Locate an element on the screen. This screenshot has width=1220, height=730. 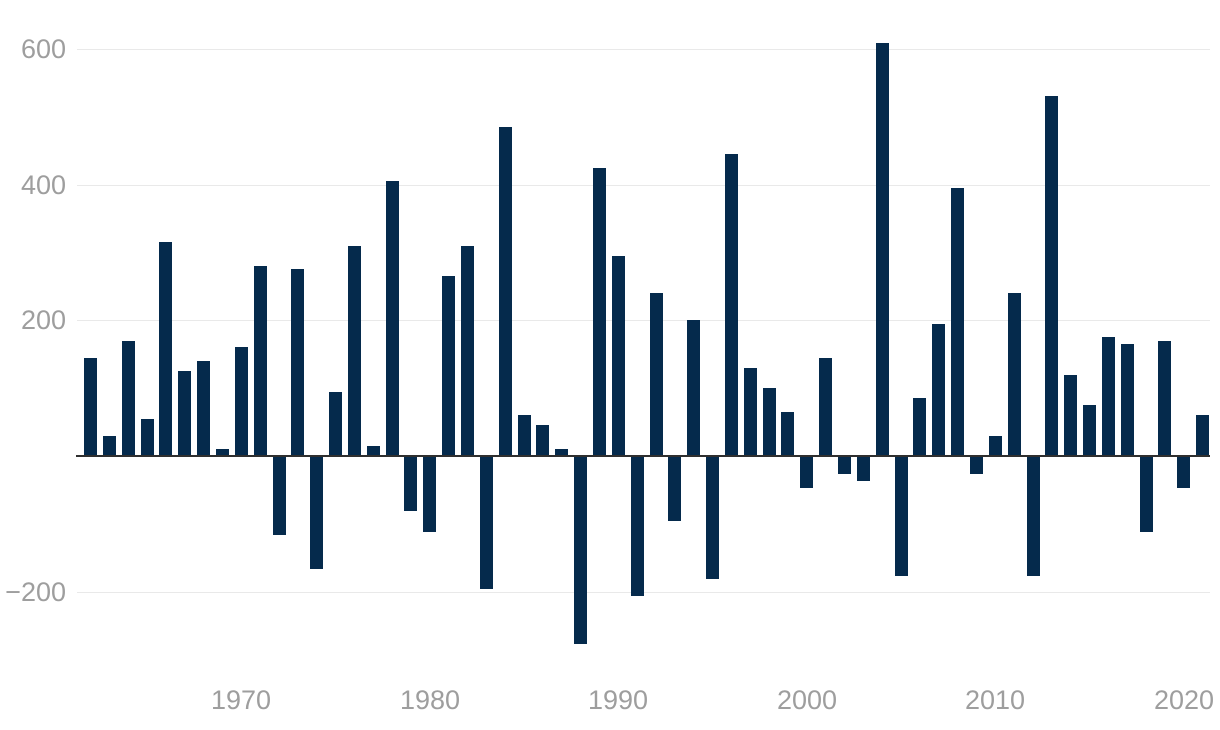
bar-1964 is located at coordinates (128, 398).